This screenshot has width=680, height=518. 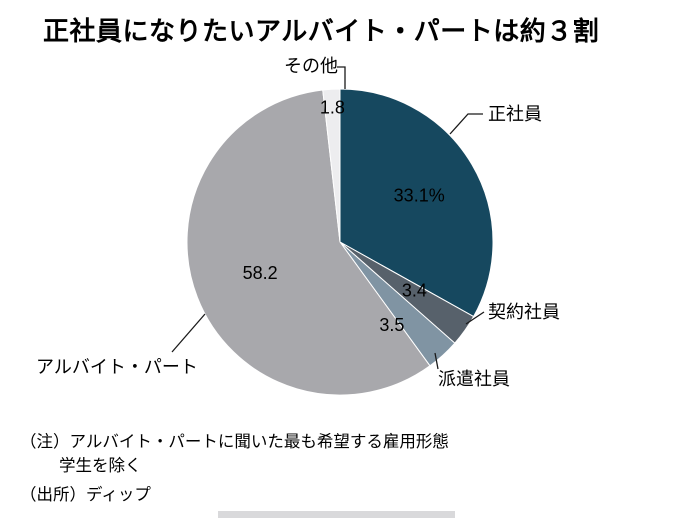 What do you see at coordinates (414, 290) in the screenshot?
I see `slice-value-label: 3.4` at bounding box center [414, 290].